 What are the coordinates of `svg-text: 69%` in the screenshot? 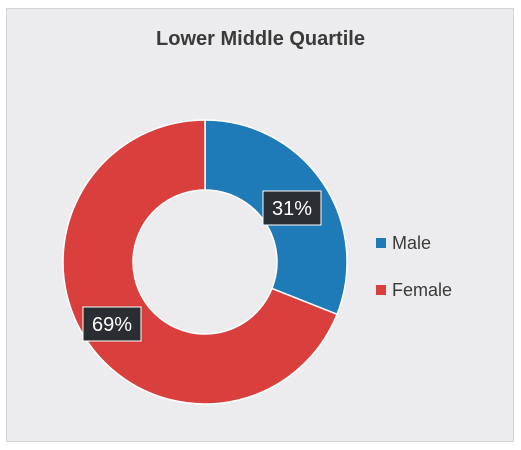 It's located at (112, 325).